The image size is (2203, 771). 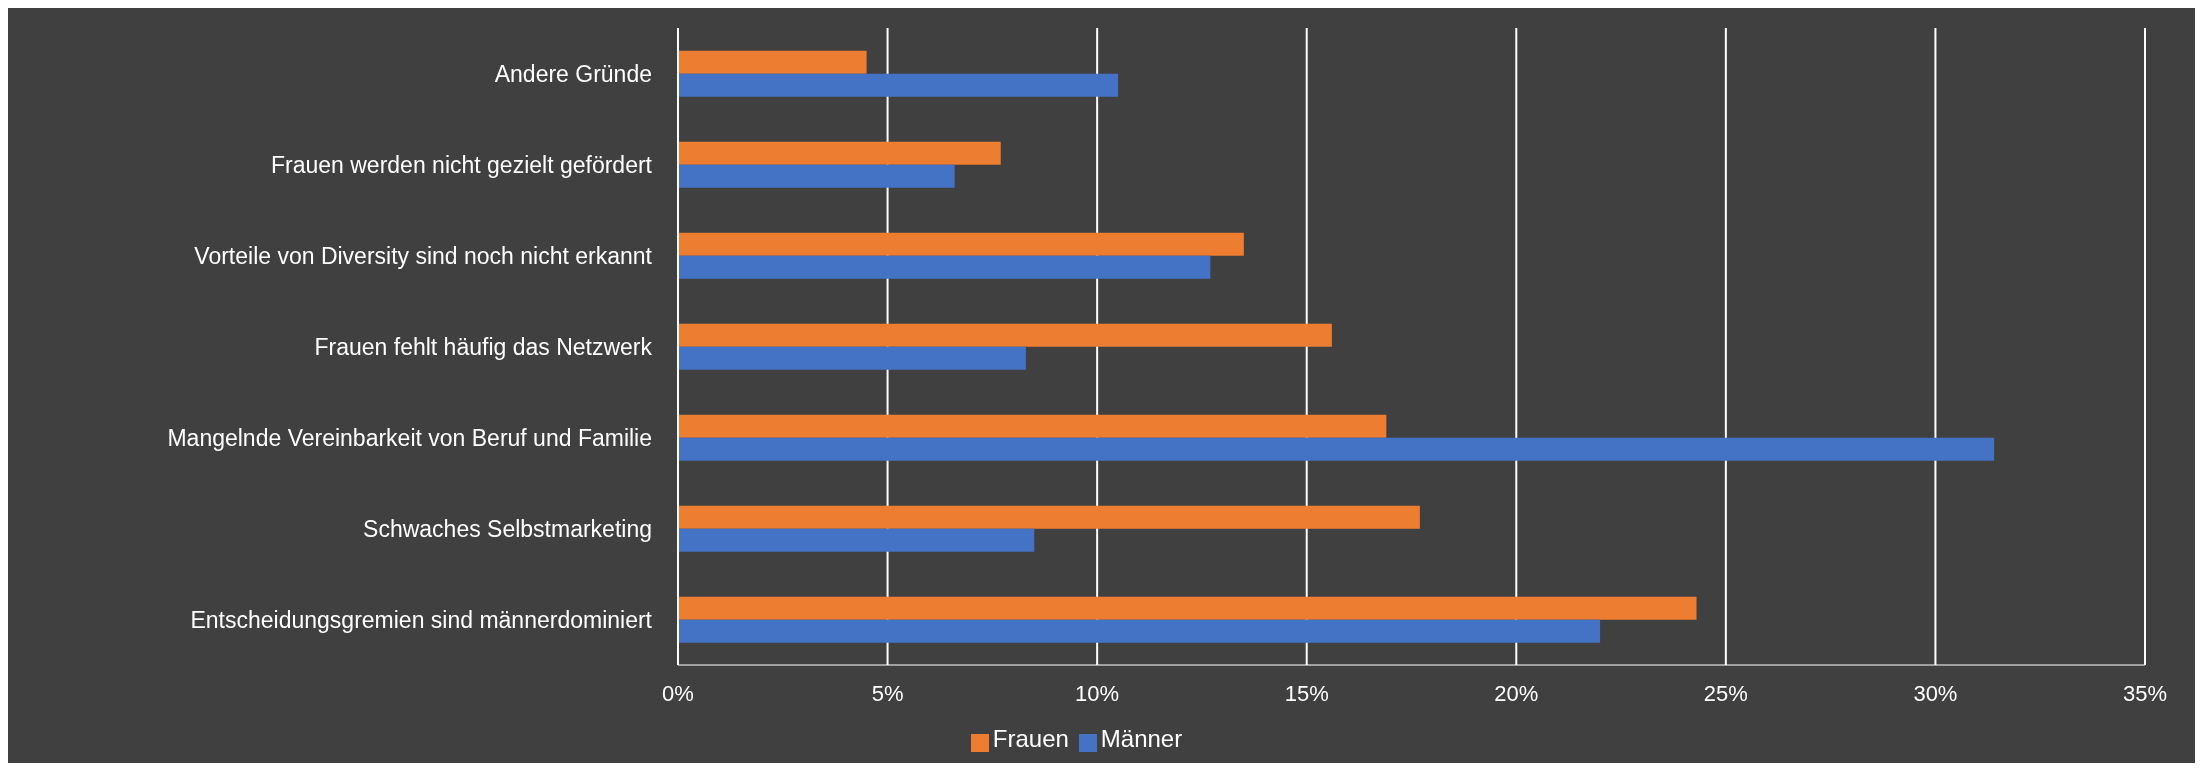 What do you see at coordinates (1516, 693) in the screenshot?
I see `x-tick-label: 20%` at bounding box center [1516, 693].